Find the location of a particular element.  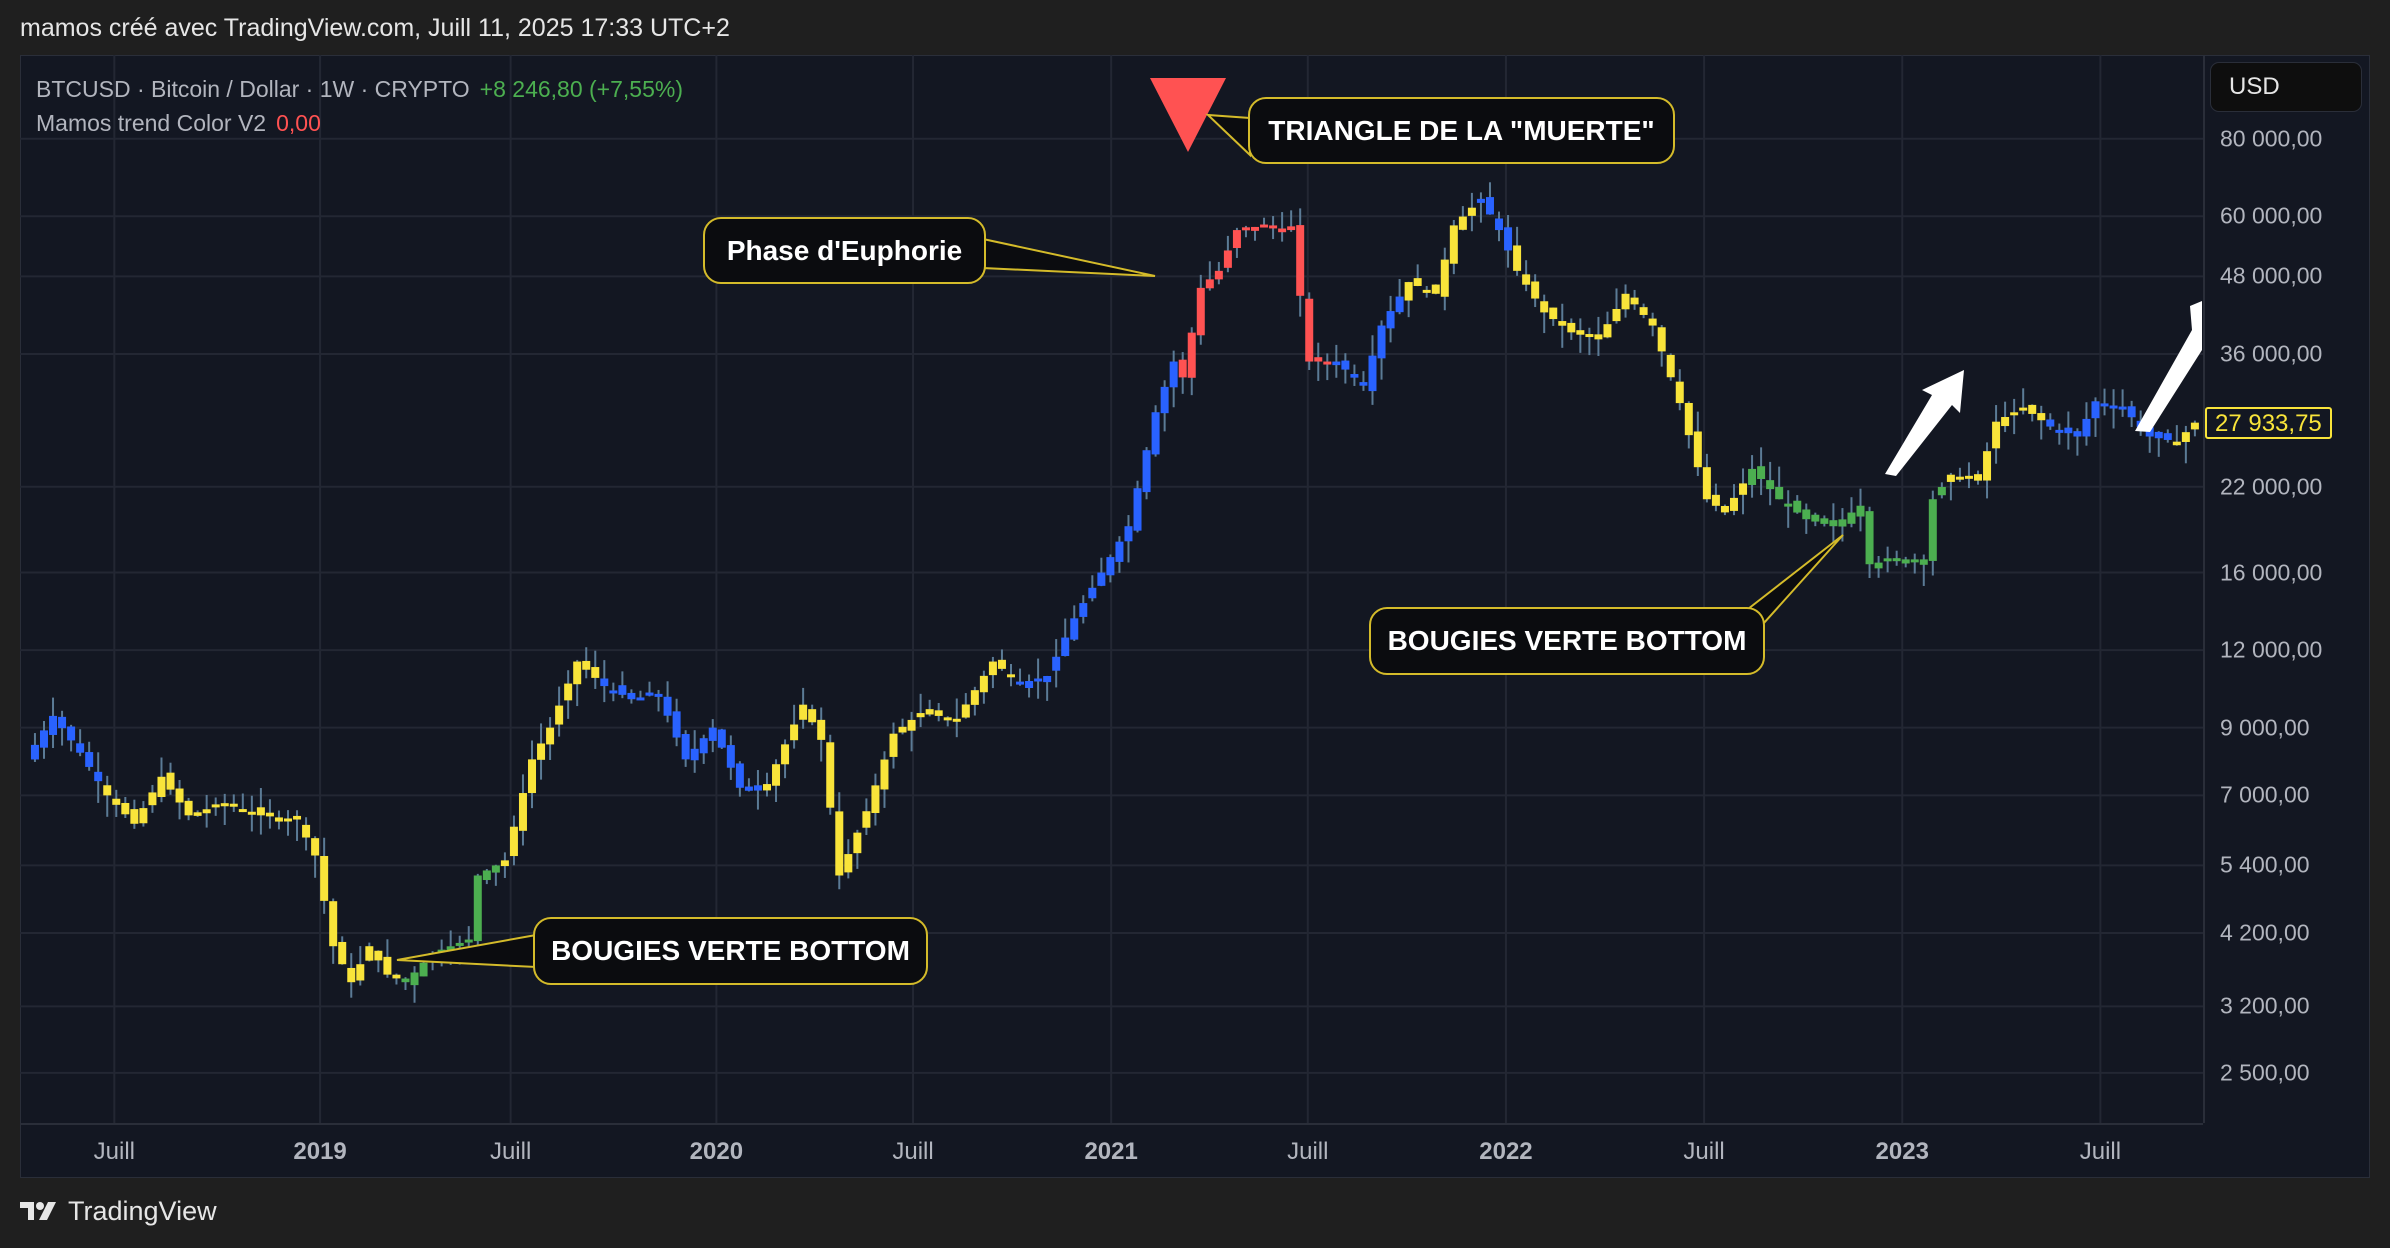

price-tick: 5 400,00 is located at coordinates (2265, 864).